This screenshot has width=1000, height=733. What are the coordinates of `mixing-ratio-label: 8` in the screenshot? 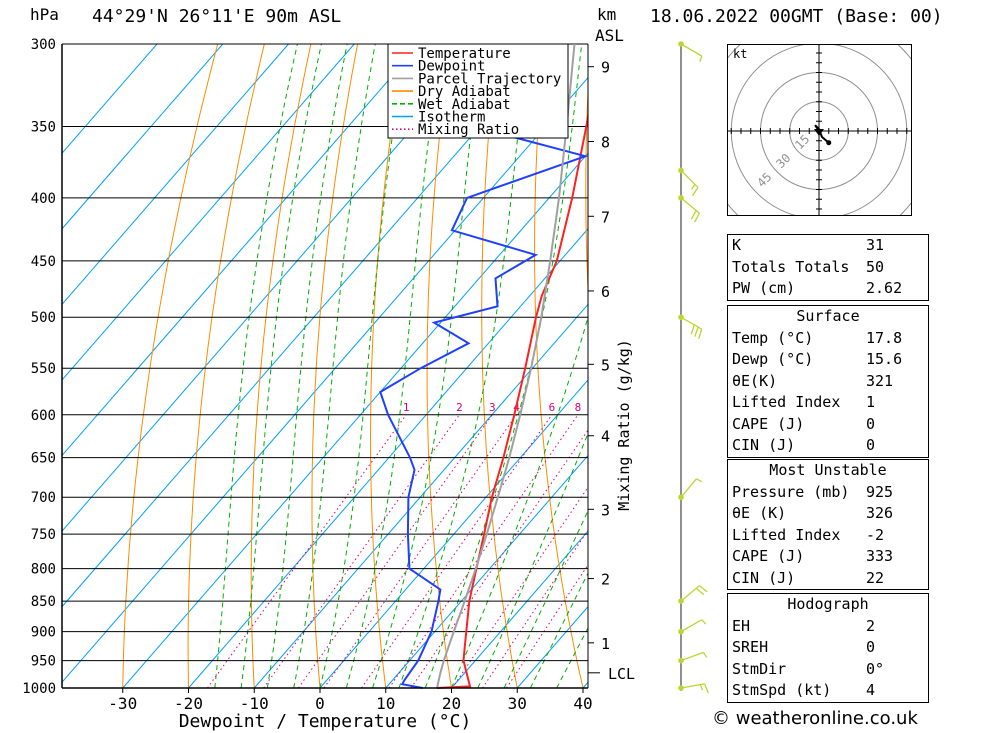 It's located at (578, 407).